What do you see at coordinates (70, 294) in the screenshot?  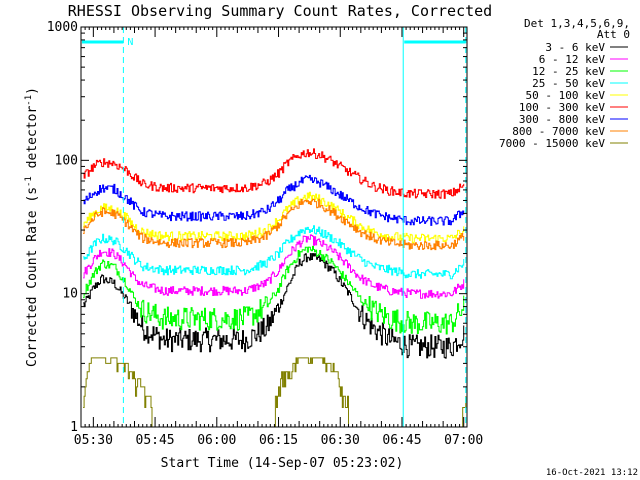 I see `y-tick-label: 10` at bounding box center [70, 294].